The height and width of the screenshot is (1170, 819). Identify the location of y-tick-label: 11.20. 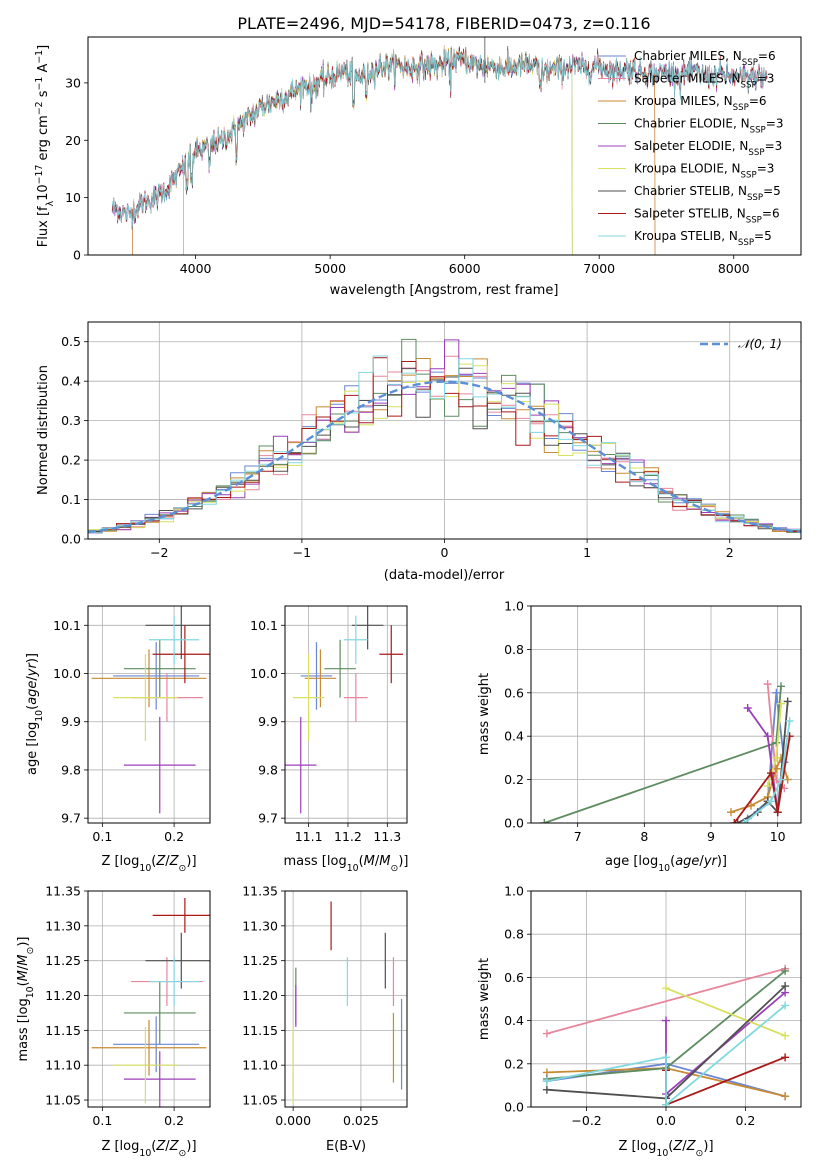
(63, 995).